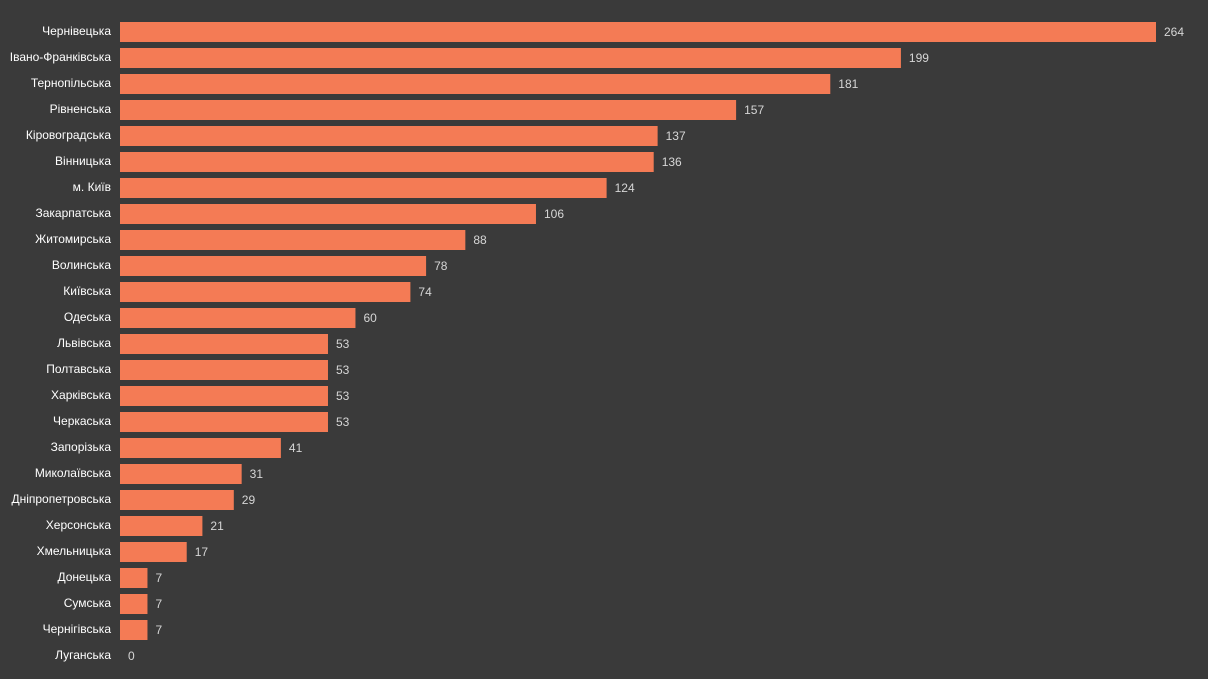 The image size is (1208, 679). I want to click on value-label: 181, so click(848, 84).